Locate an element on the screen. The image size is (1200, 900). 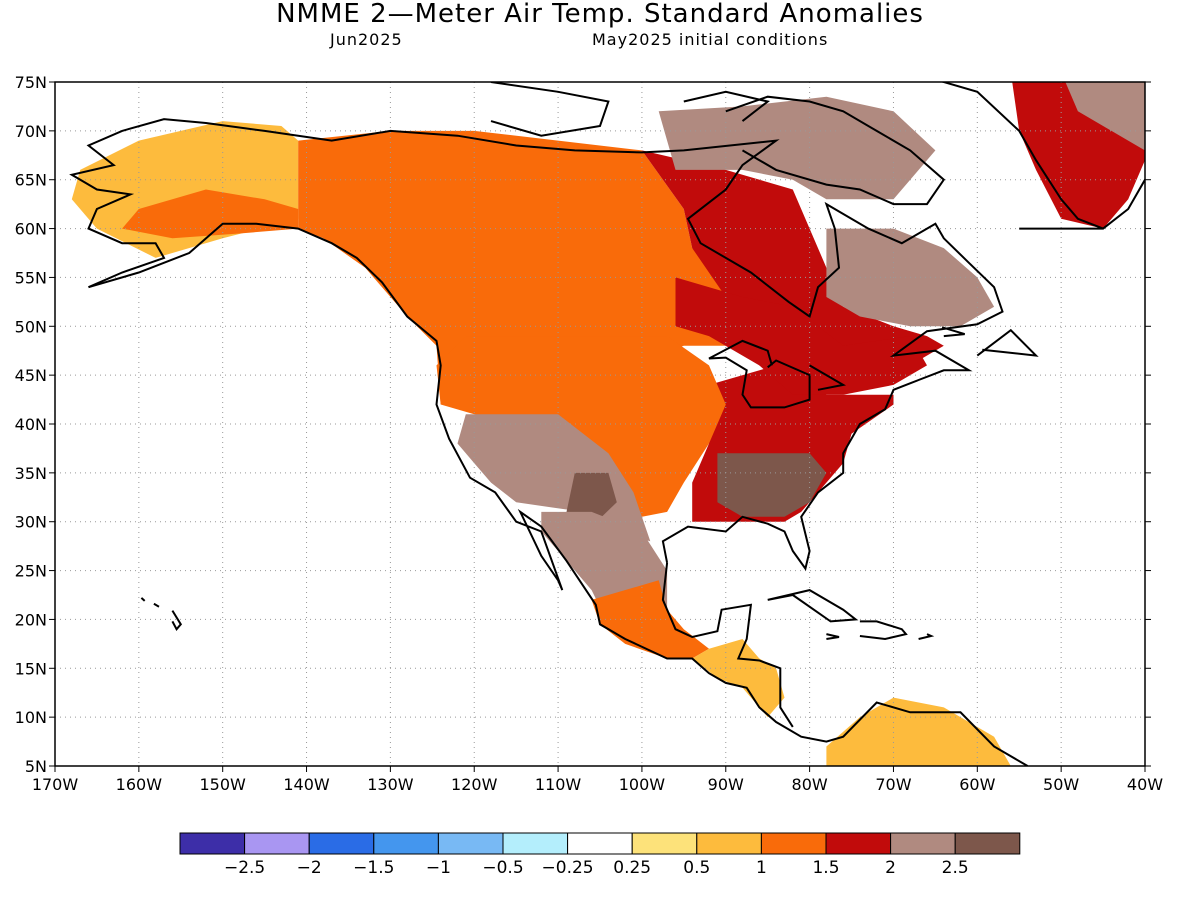
lat-label: 15N is located at coordinates (31, 668).